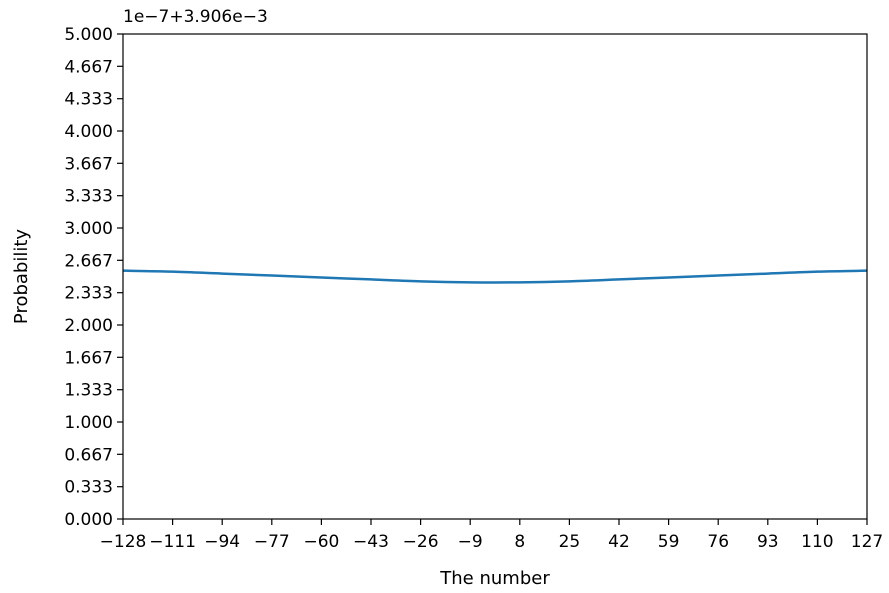 This screenshot has height=593, width=889. Describe the element at coordinates (88, 455) in the screenshot. I see `y-tick-label: 0.667` at that location.